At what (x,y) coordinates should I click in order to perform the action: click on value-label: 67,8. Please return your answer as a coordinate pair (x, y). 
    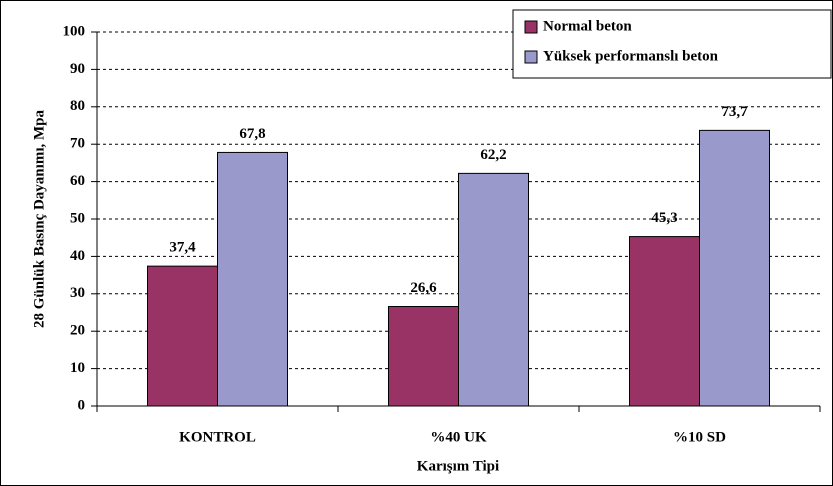
    Looking at the image, I should click on (252, 134).